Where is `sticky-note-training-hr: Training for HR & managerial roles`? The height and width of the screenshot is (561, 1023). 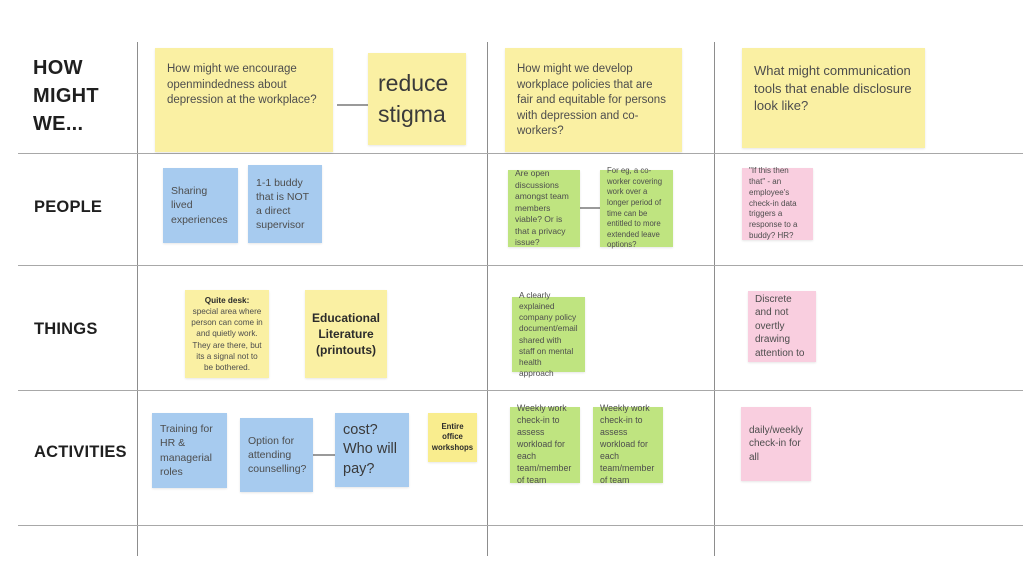 sticky-note-training-hr: Training for HR & managerial roles is located at coordinates (189, 450).